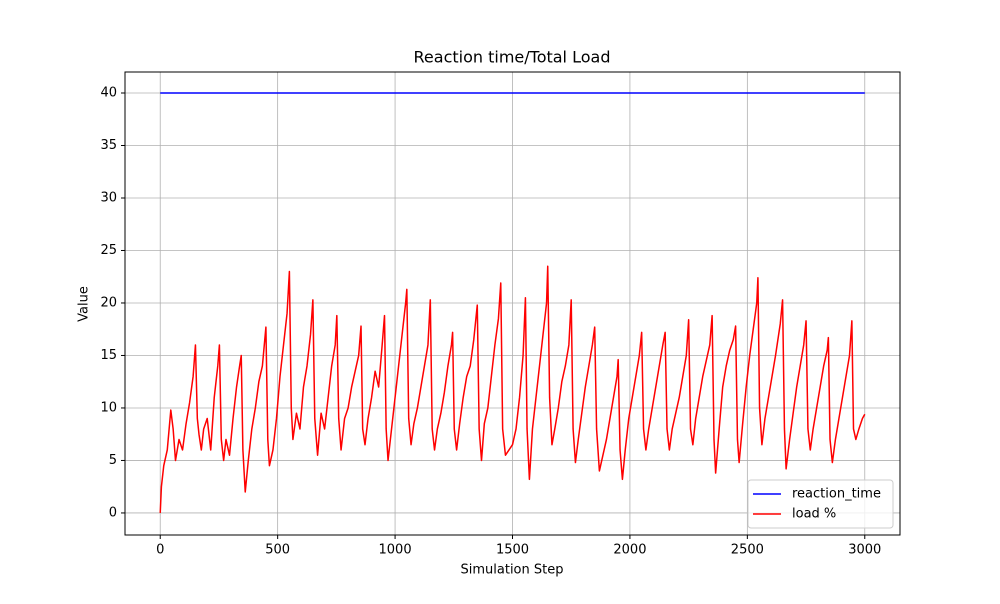 The height and width of the screenshot is (604, 1000). Describe the element at coordinates (84, 304) in the screenshot. I see `y-axis-label: Value` at that location.